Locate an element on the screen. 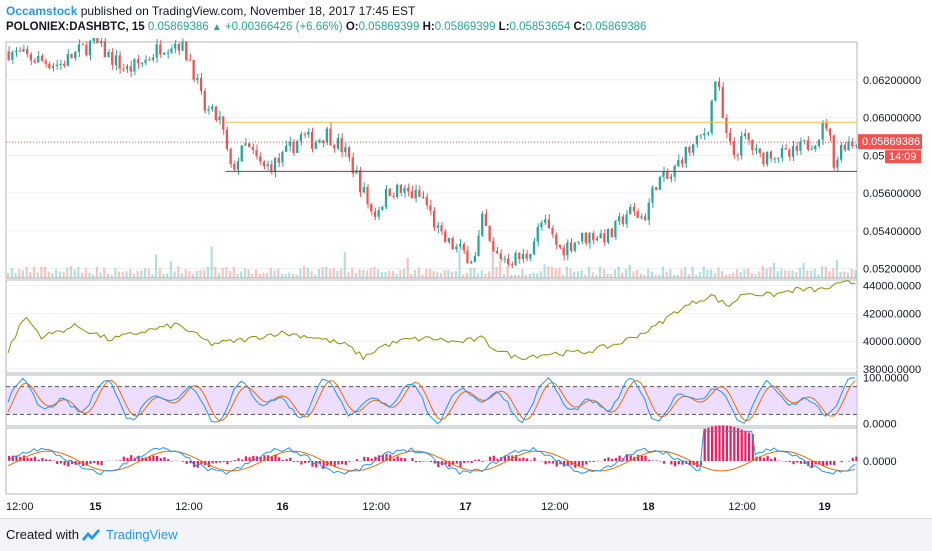 This screenshot has height=551, width=932. macd-tick-label: 0.0000 is located at coordinates (880, 462).